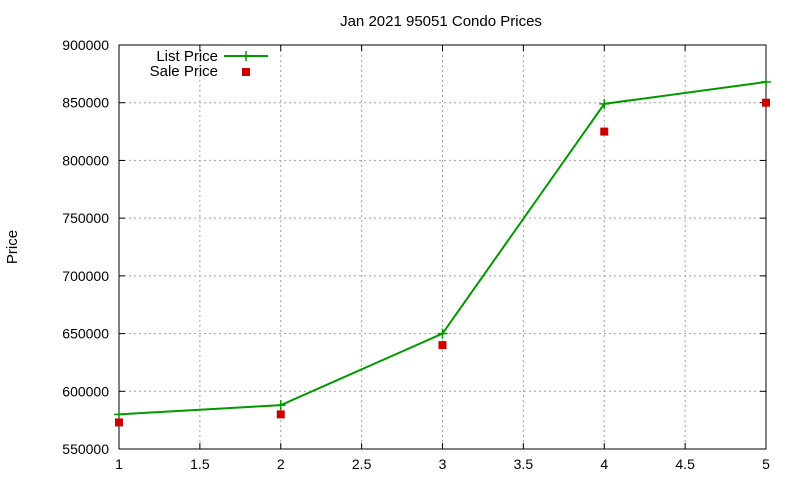 The height and width of the screenshot is (480, 800). Describe the element at coordinates (85, 449) in the screenshot. I see `y-tick-label: 550000` at that location.